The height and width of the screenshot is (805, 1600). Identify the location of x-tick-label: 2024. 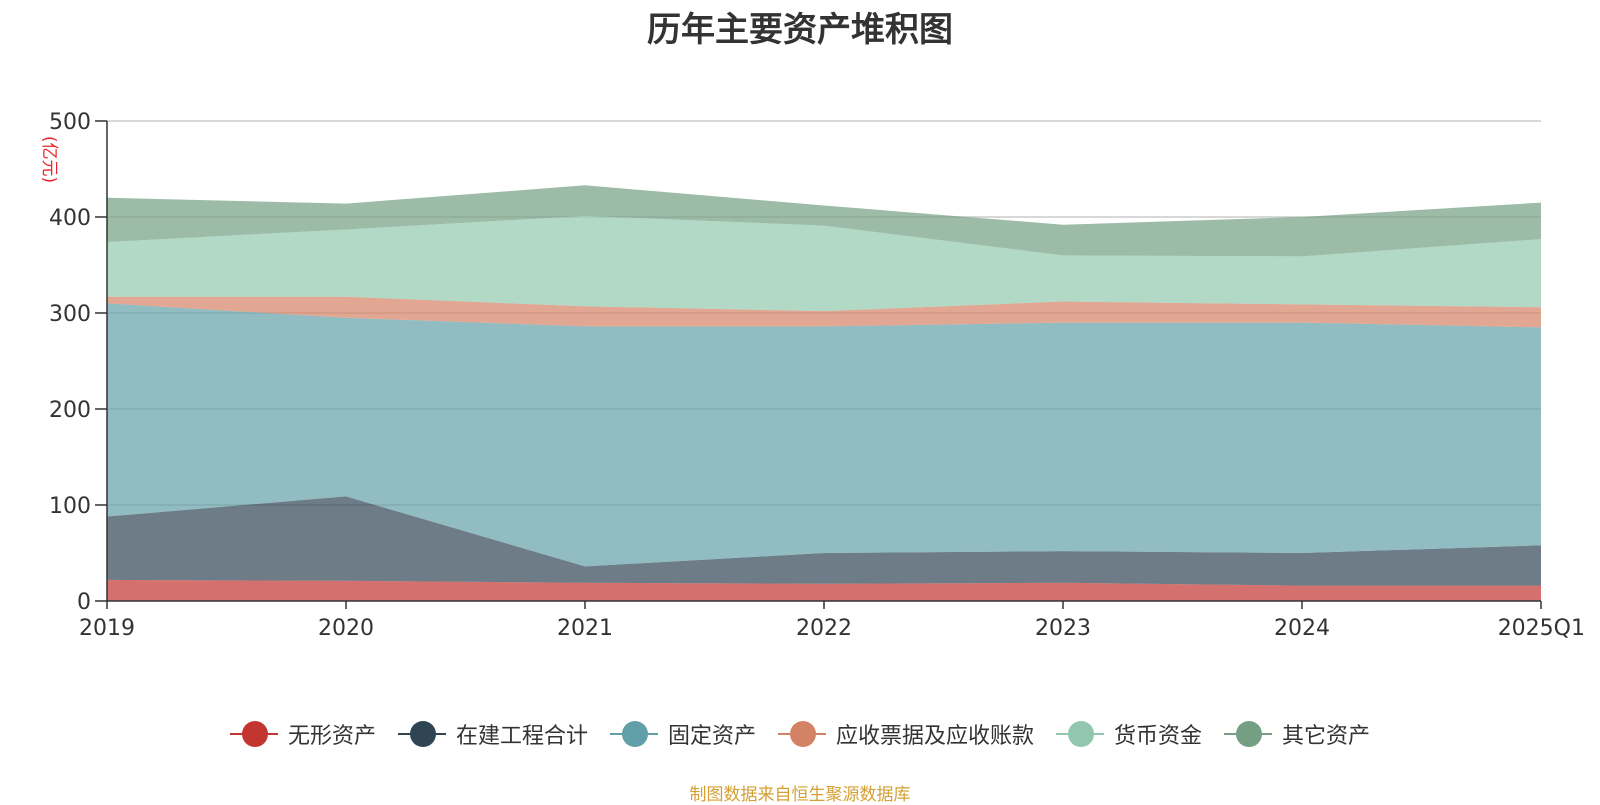
(1302, 628).